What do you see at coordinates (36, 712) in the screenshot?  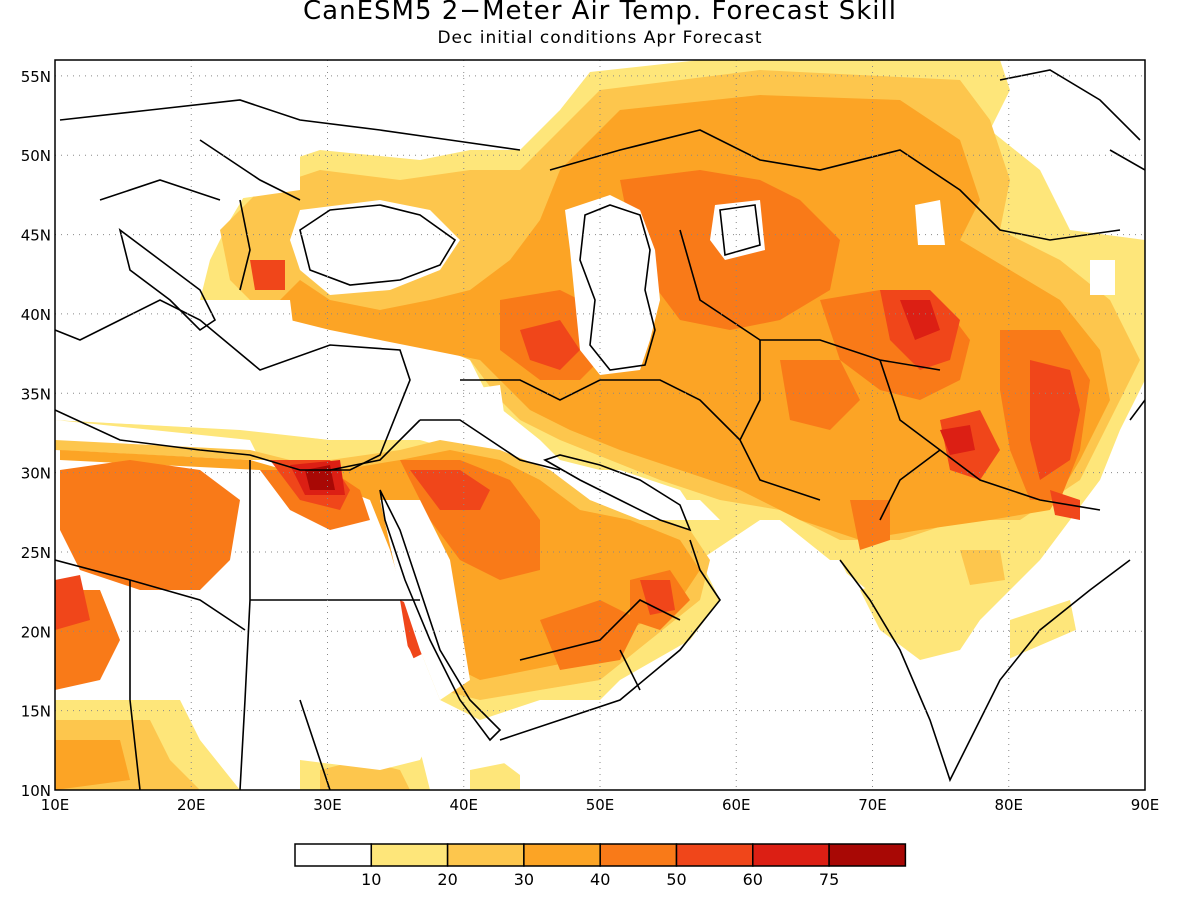 I see `lat-tick-label: 15N` at bounding box center [36, 712].